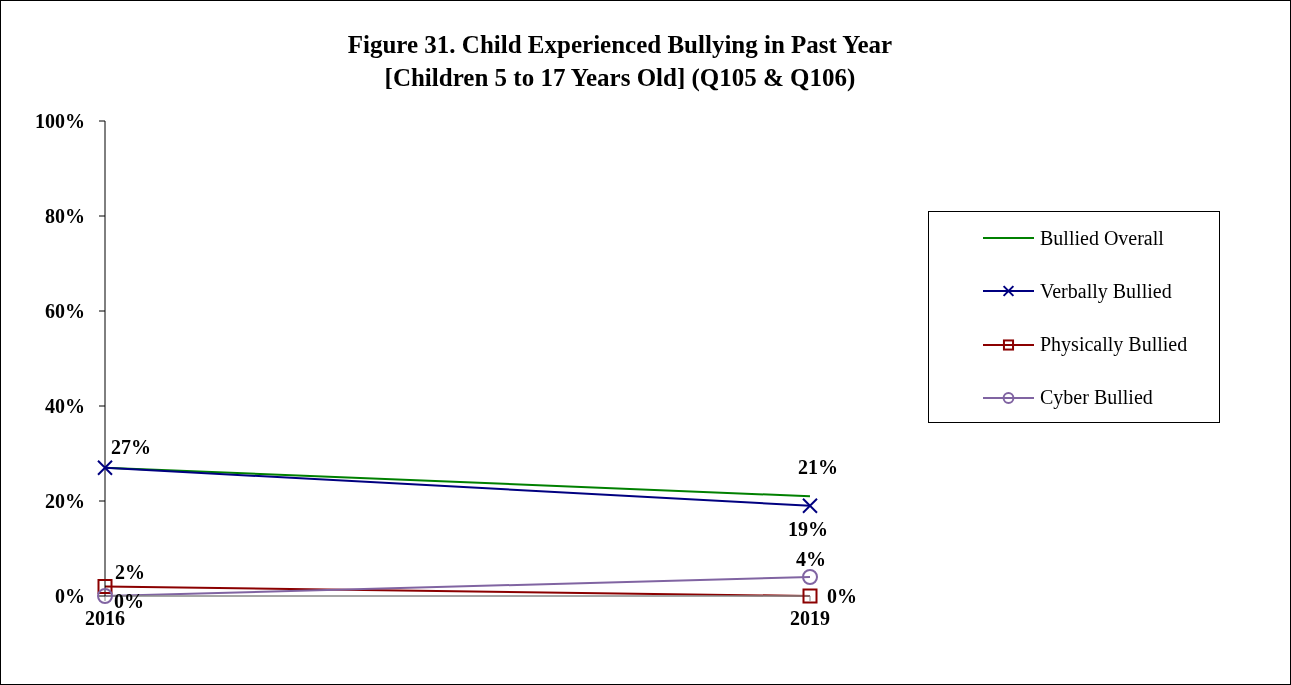 The height and width of the screenshot is (685, 1291). Describe the element at coordinates (810, 618) in the screenshot. I see `x-tick-label: 2019` at that location.